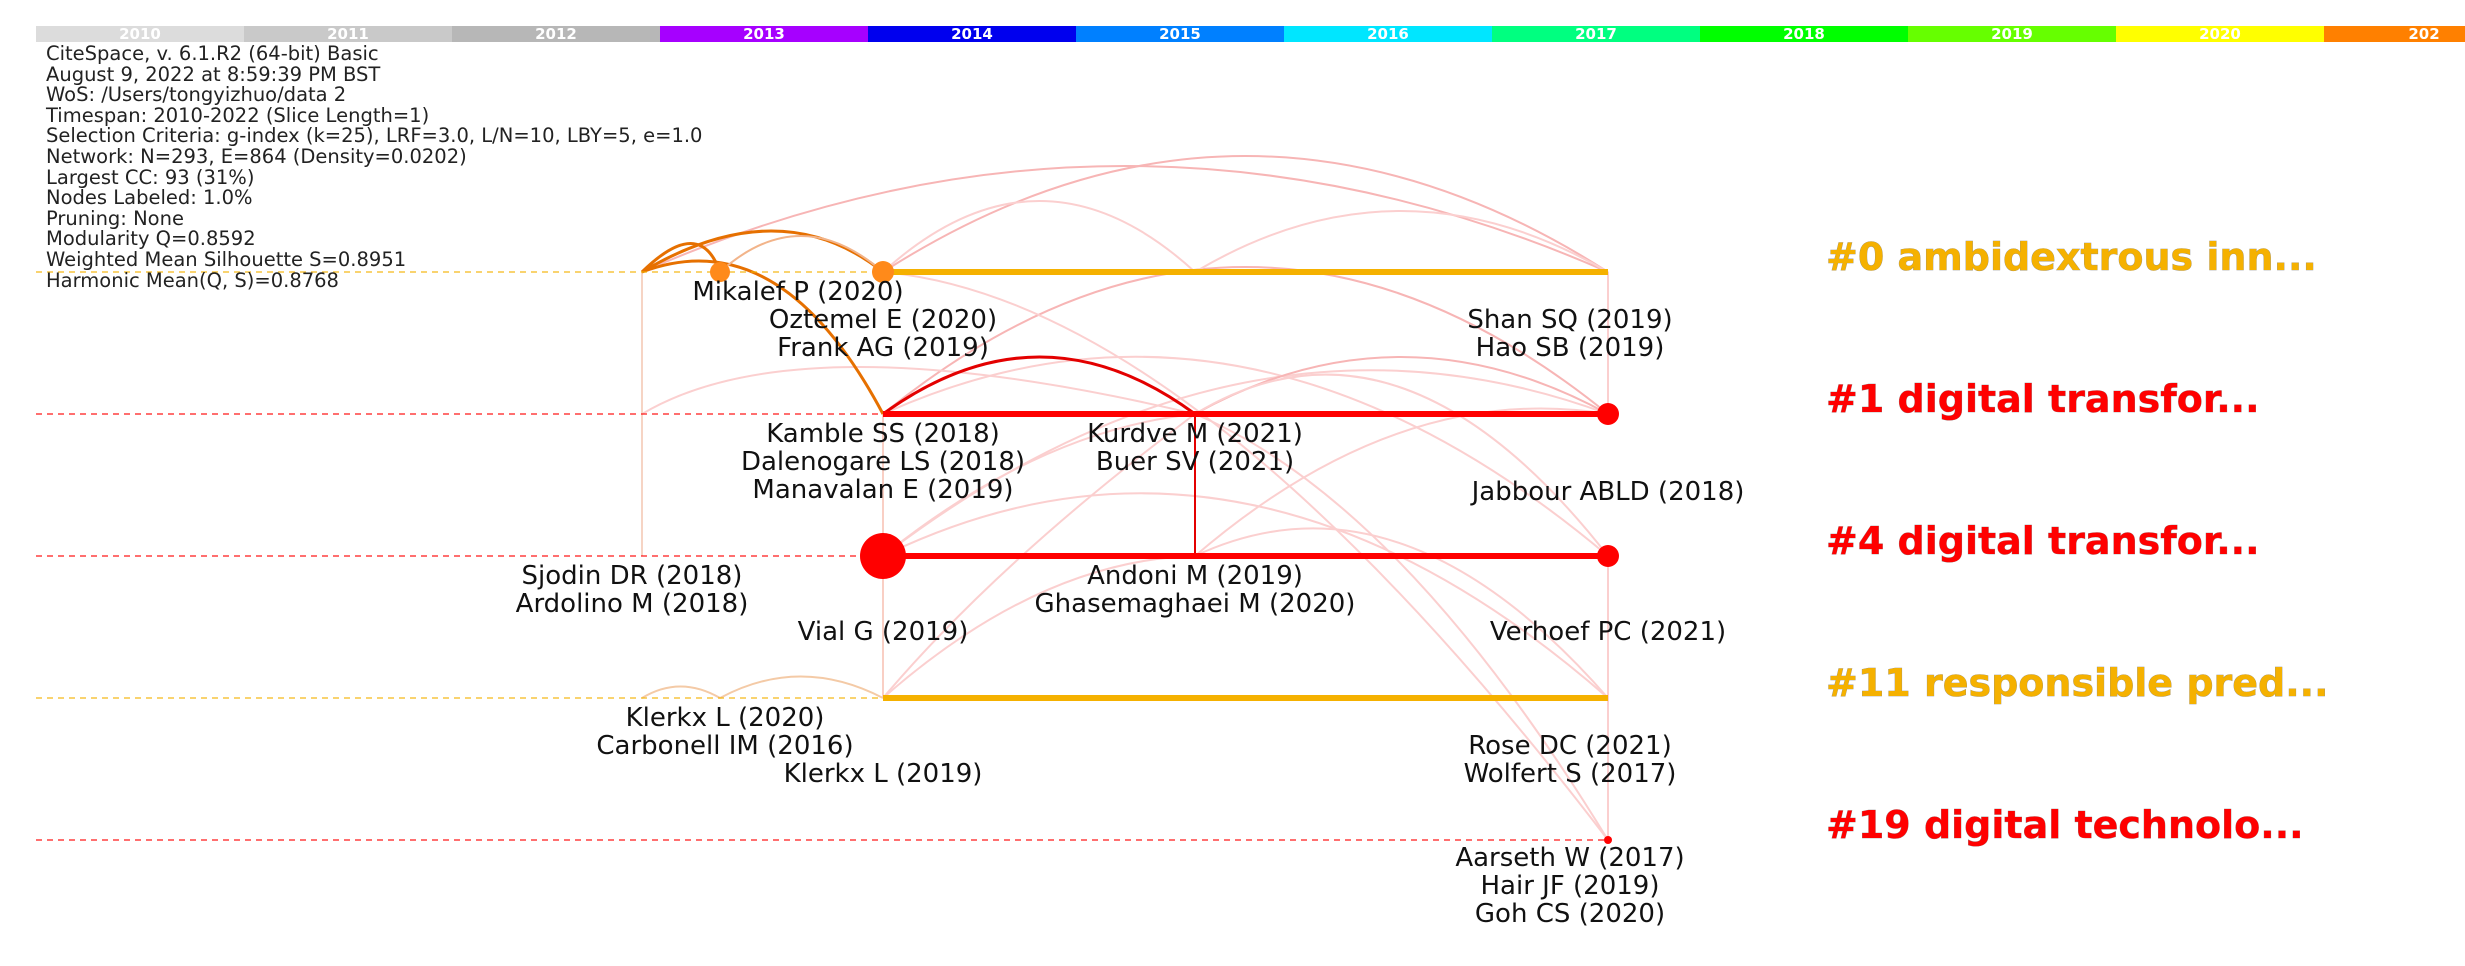 The width and height of the screenshot is (2465, 966). Describe the element at coordinates (196, 95) in the screenshot. I see `info-line: WoS: /Users/tongyizhuo/data 2` at that location.